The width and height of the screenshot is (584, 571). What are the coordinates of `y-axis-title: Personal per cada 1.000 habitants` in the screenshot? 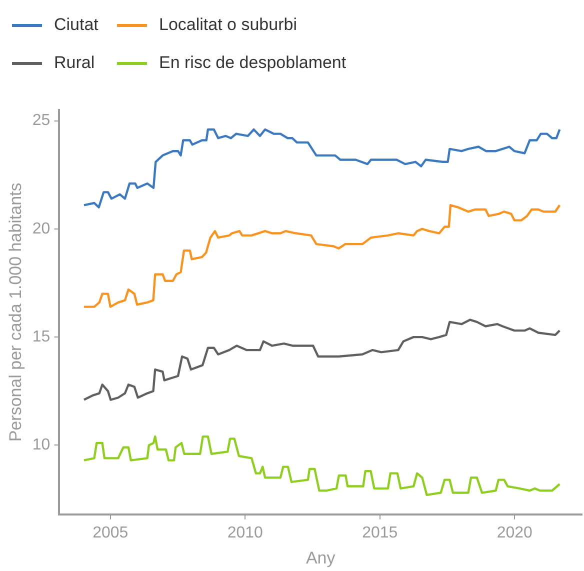 It's located at (15, 312).